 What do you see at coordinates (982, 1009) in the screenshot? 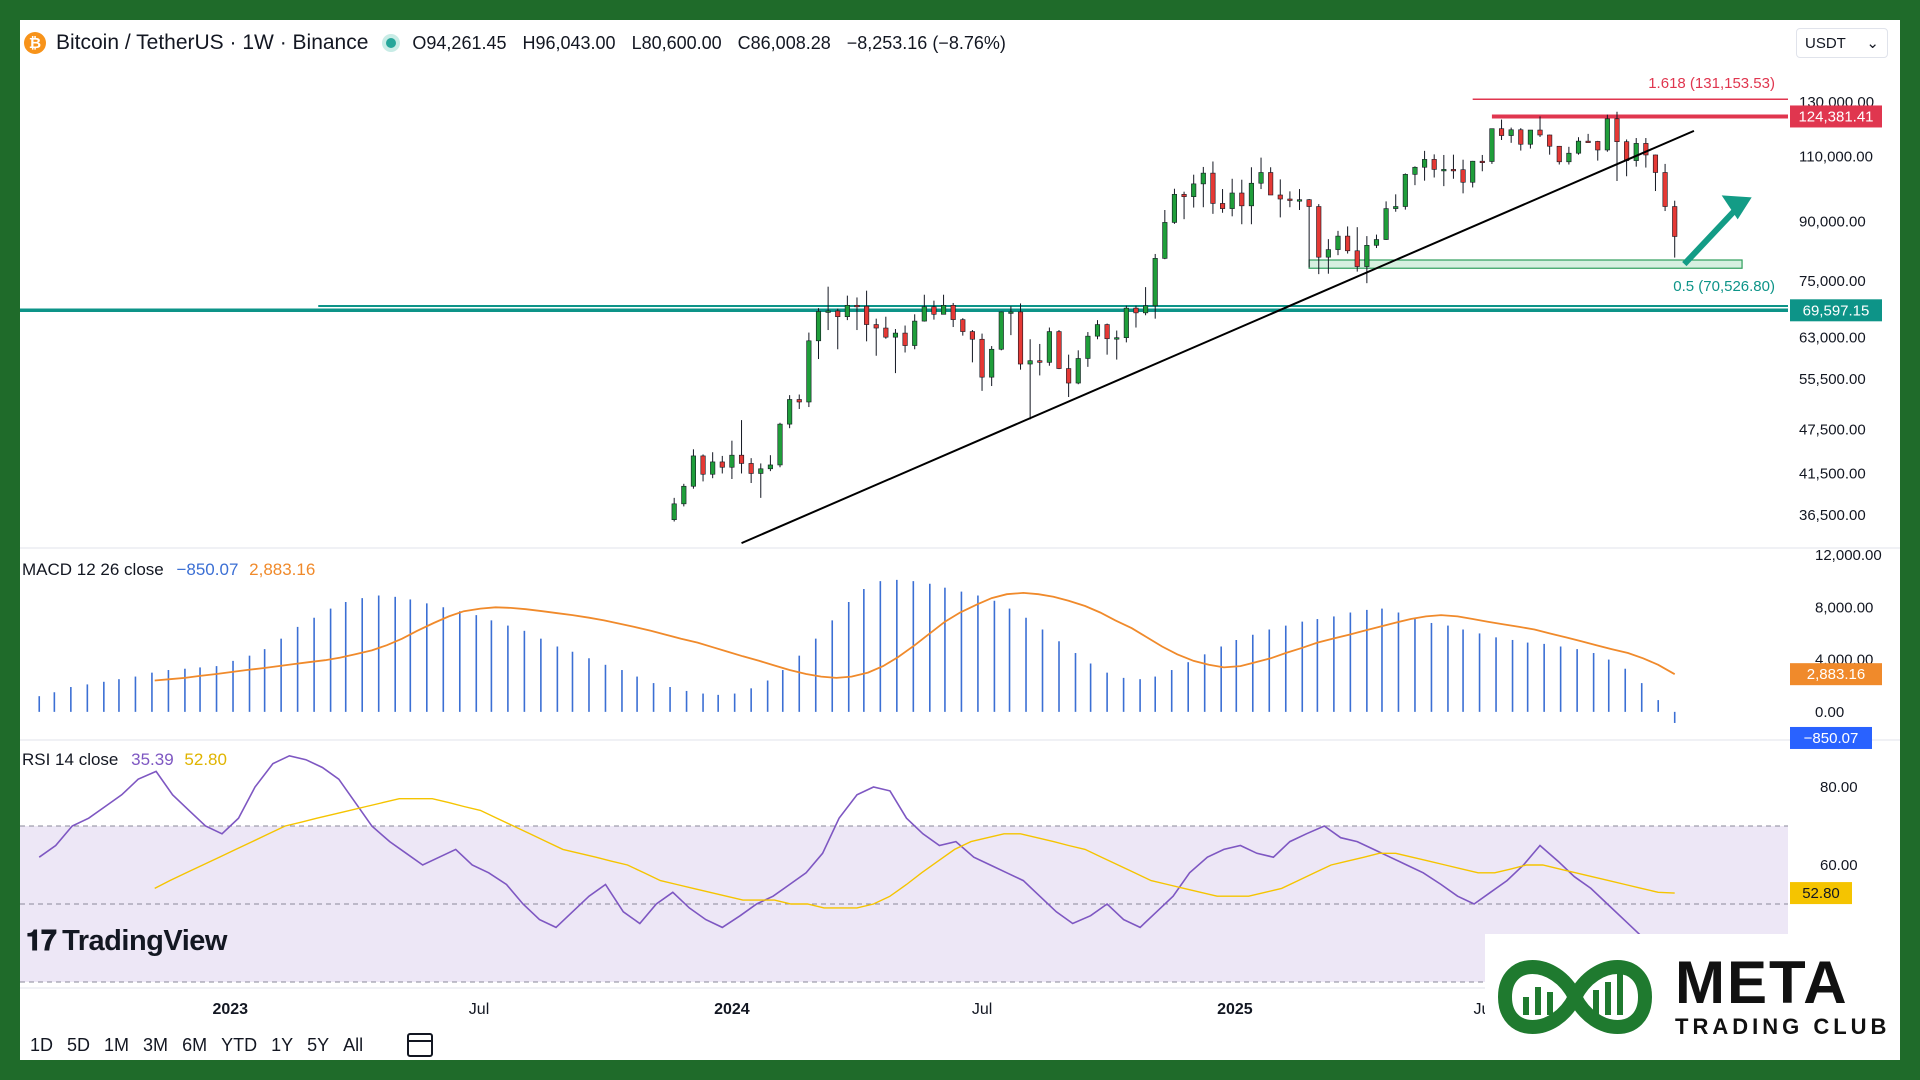
I see `time-tick-label: Jul` at bounding box center [982, 1009].